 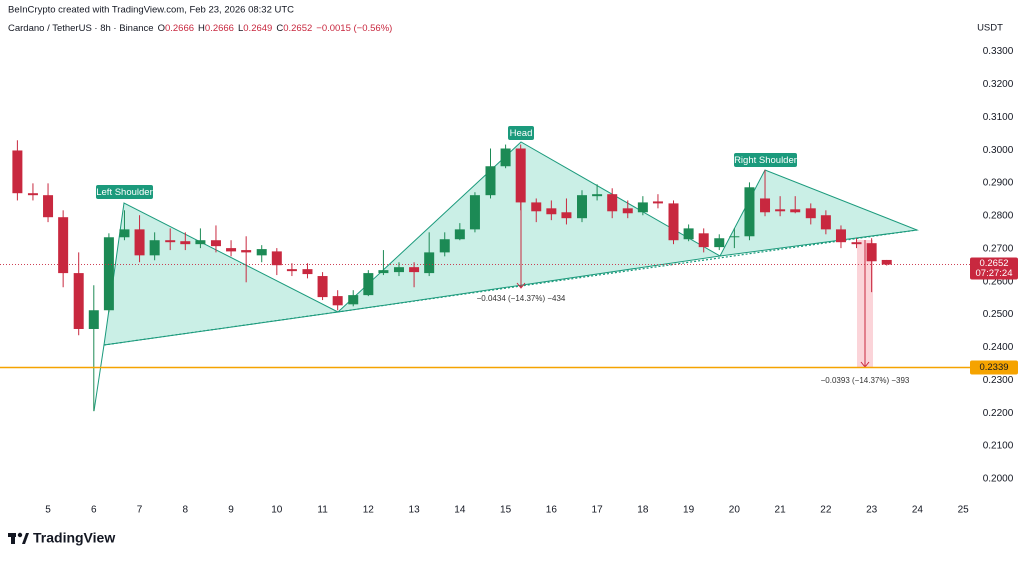 What do you see at coordinates (231, 510) in the screenshot?
I see `x-tick-label: 9` at bounding box center [231, 510].